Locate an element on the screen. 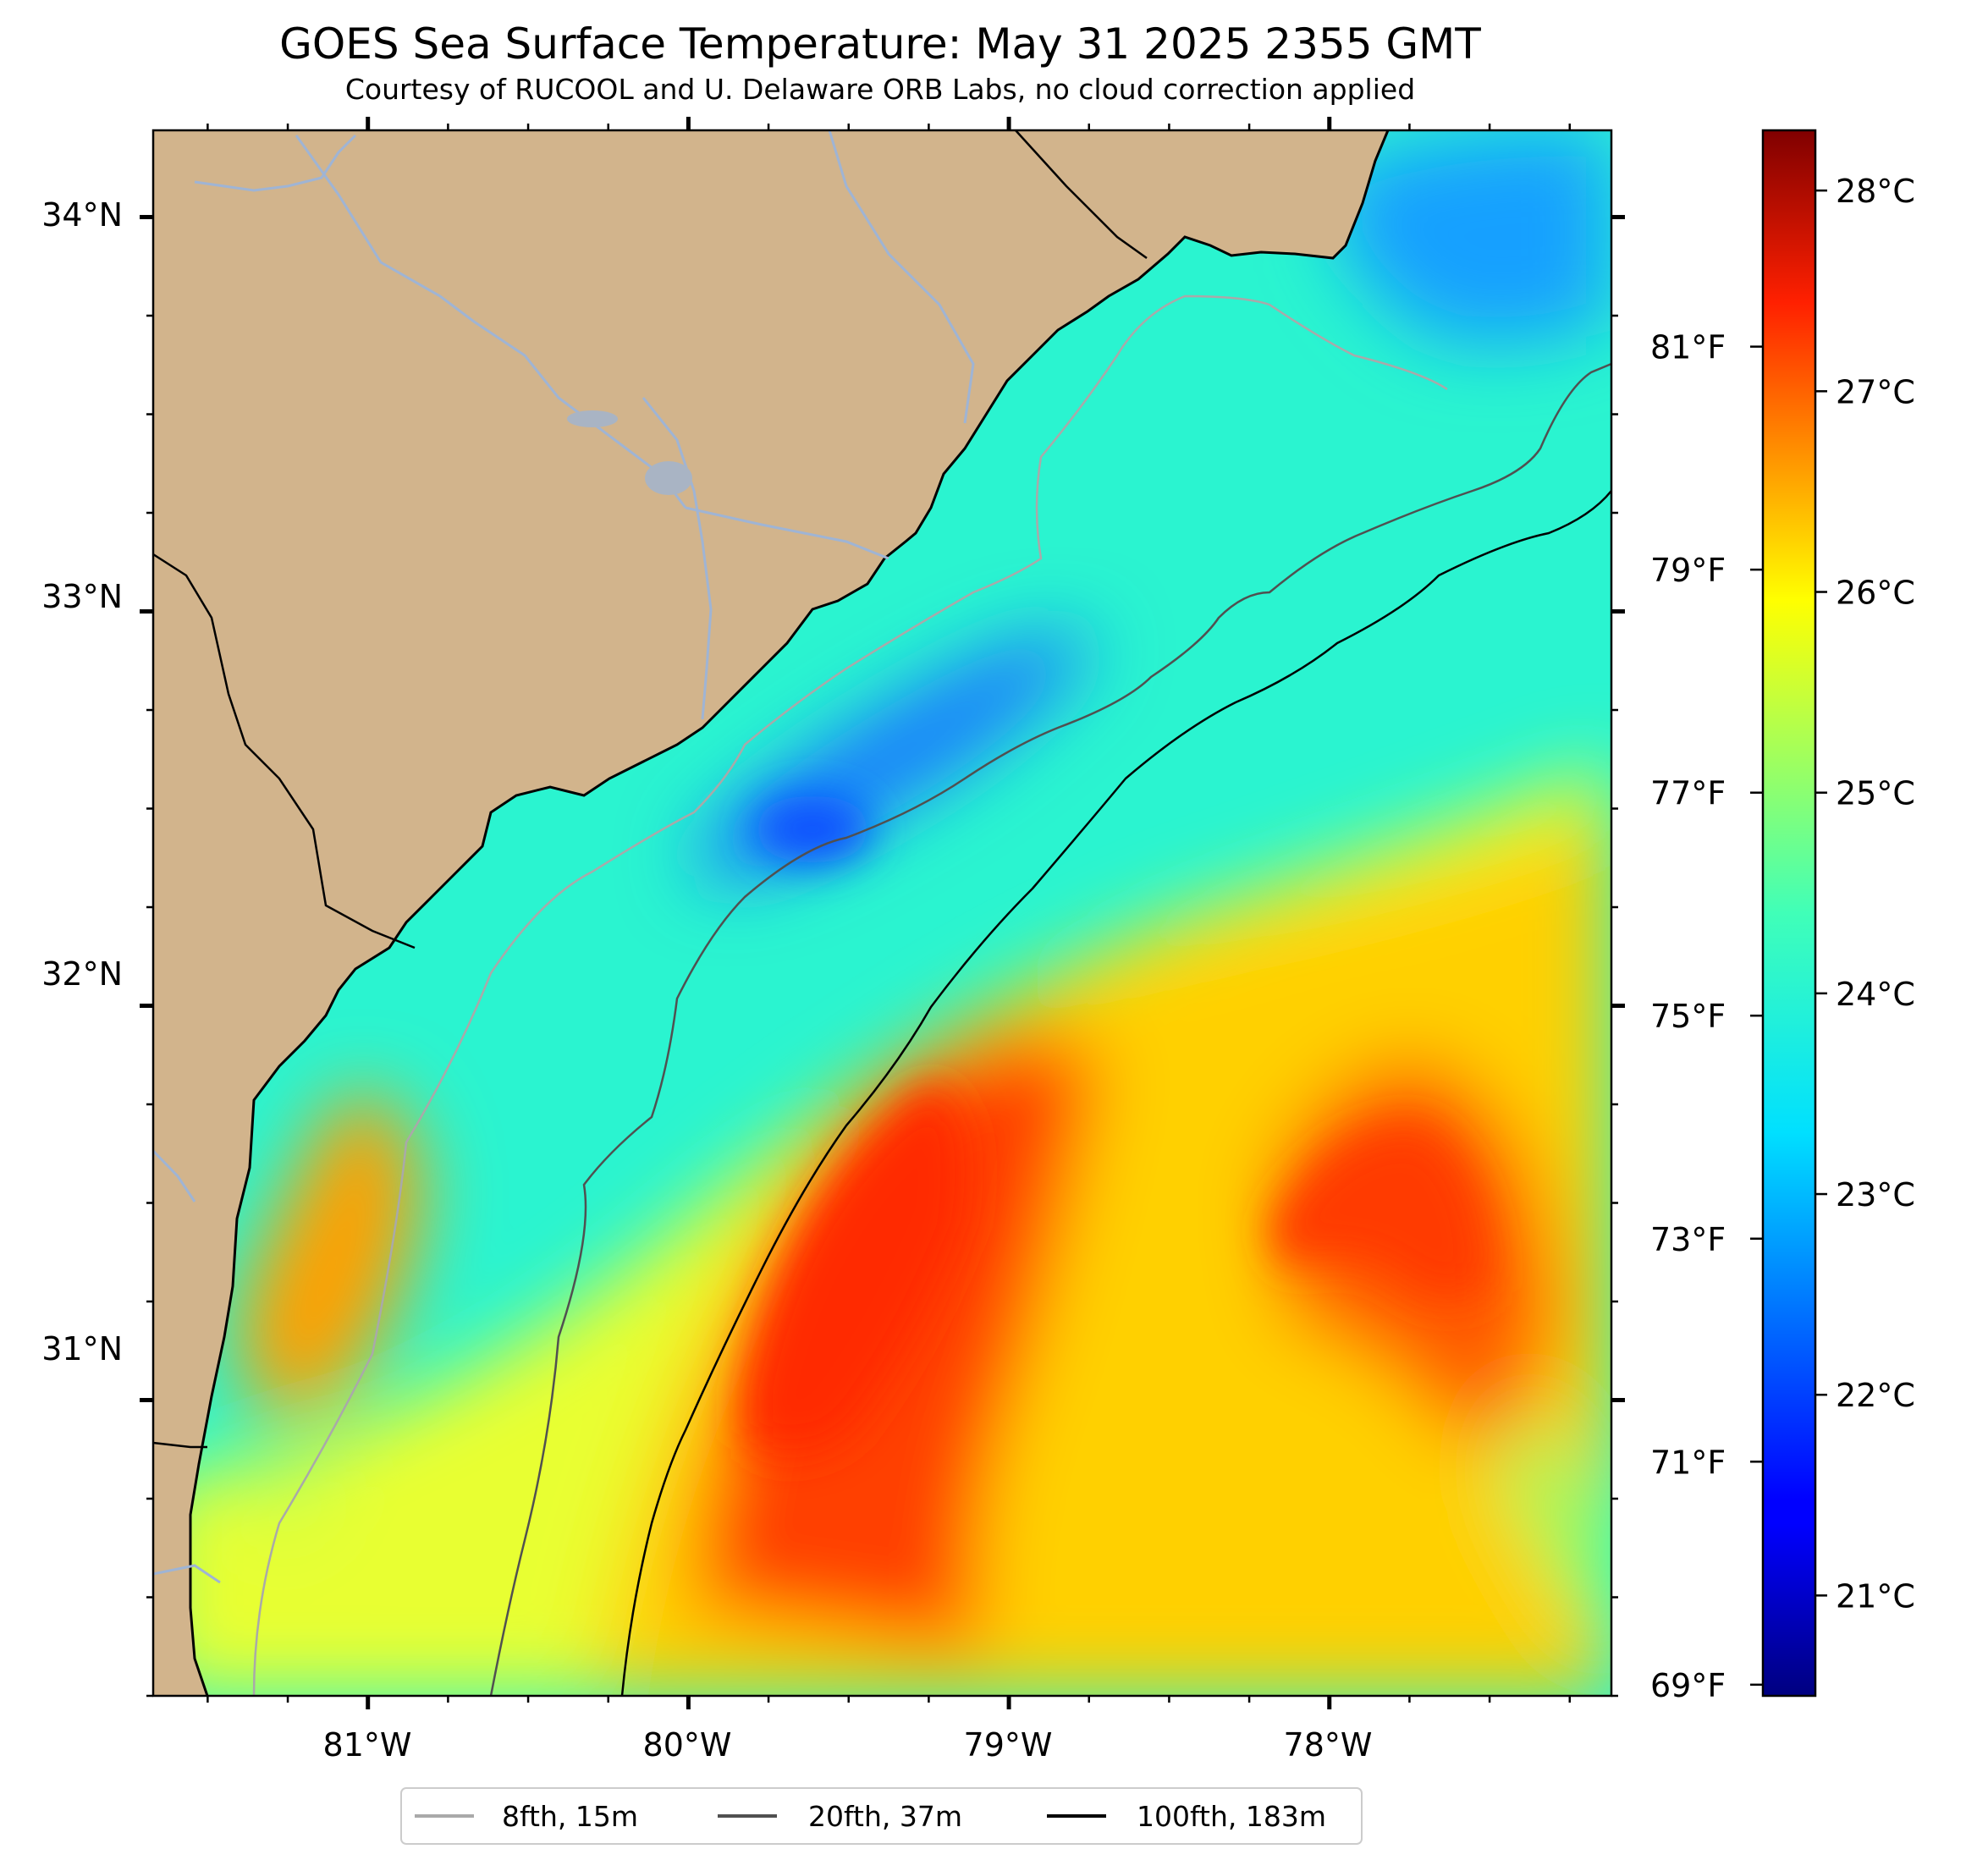 The image size is (1988, 1871). fahrenheit-tick-label: 71°F is located at coordinates (1688, 1463).